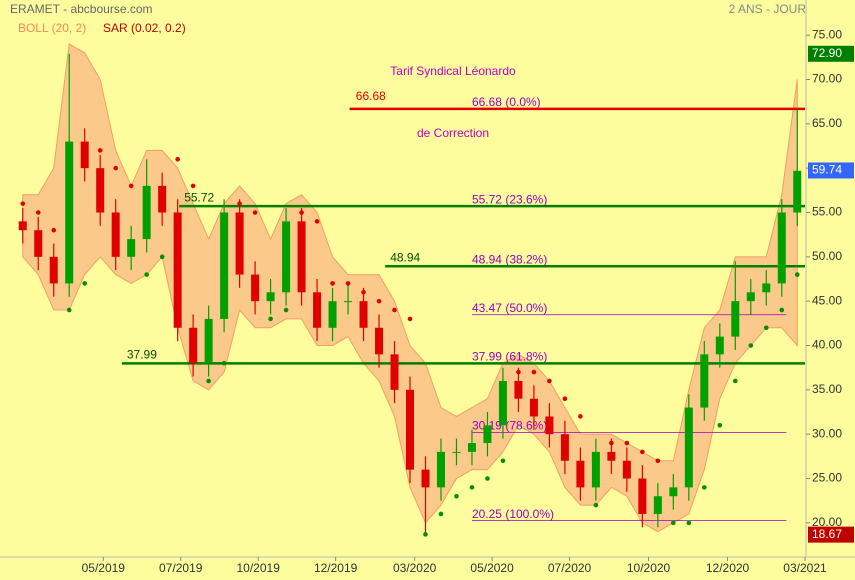 Image resolution: width=855 pixels, height=580 pixels. Describe the element at coordinates (142, 354) in the screenshot. I see `support-label: 37.99` at that location.